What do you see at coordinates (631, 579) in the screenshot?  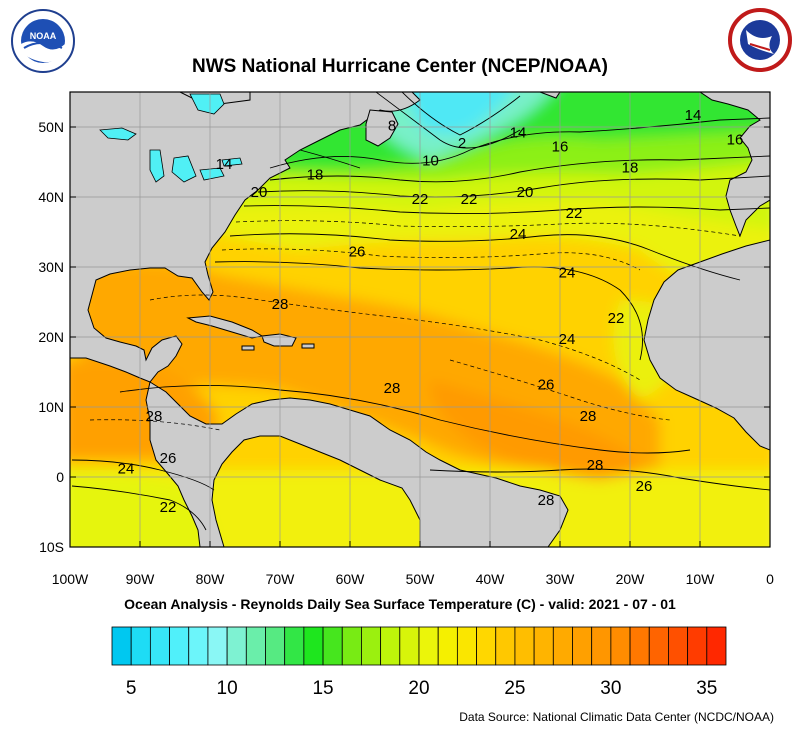 I see `lon-label-20w: 20W` at bounding box center [631, 579].